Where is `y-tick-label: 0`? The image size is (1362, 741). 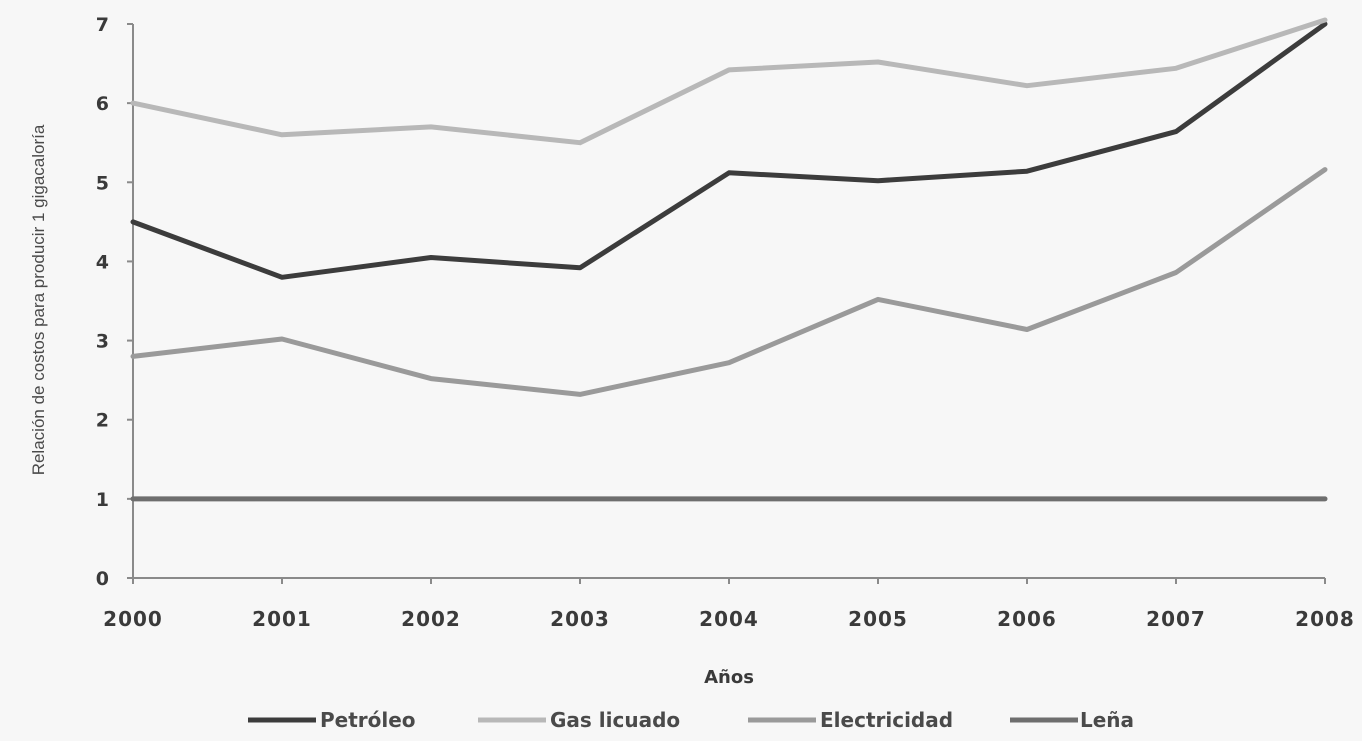
y-tick-label: 0 is located at coordinates (102, 579).